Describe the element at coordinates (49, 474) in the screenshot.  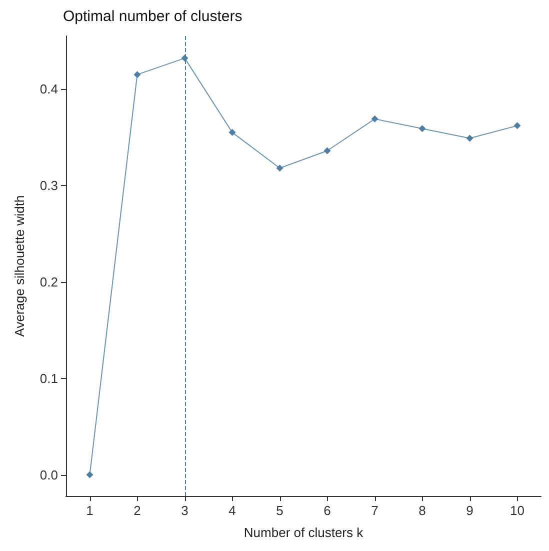
I see `y-tick-label: 0.0` at that location.